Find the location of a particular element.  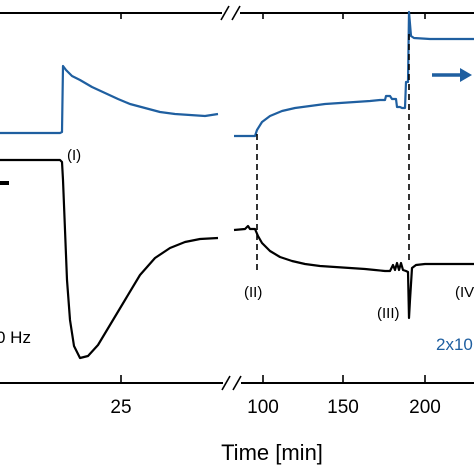

x-axis-title: Time [min] is located at coordinates (272, 452).